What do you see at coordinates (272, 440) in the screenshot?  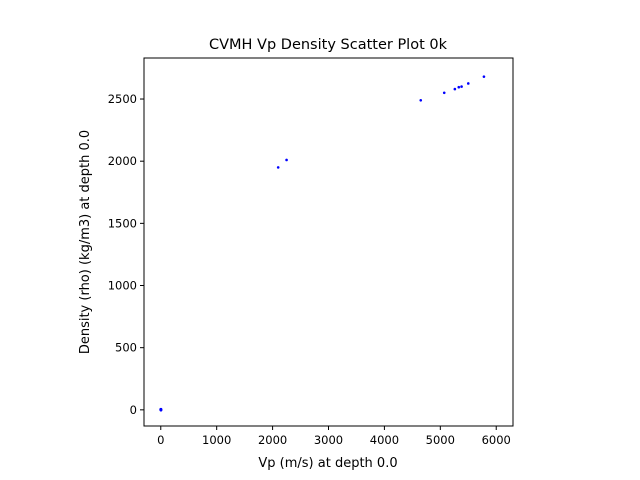 I see `x-tick-label: 2000` at bounding box center [272, 440].